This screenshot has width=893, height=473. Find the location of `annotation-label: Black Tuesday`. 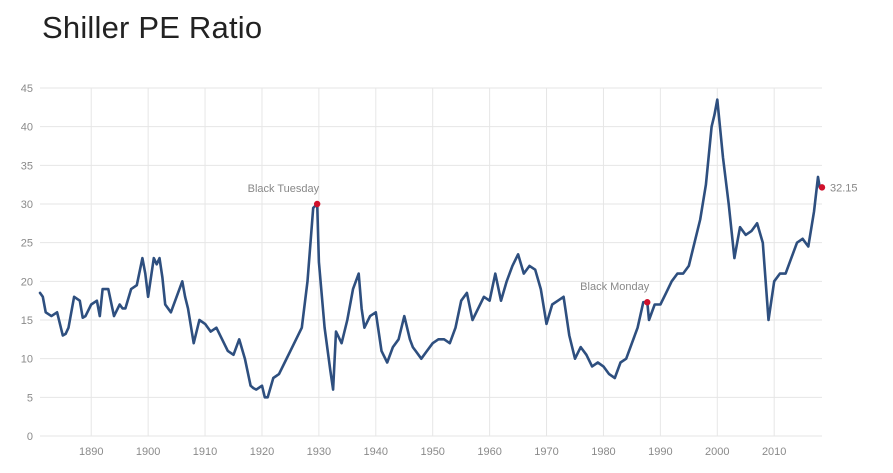

annotation-label: Black Tuesday is located at coordinates (284, 189).